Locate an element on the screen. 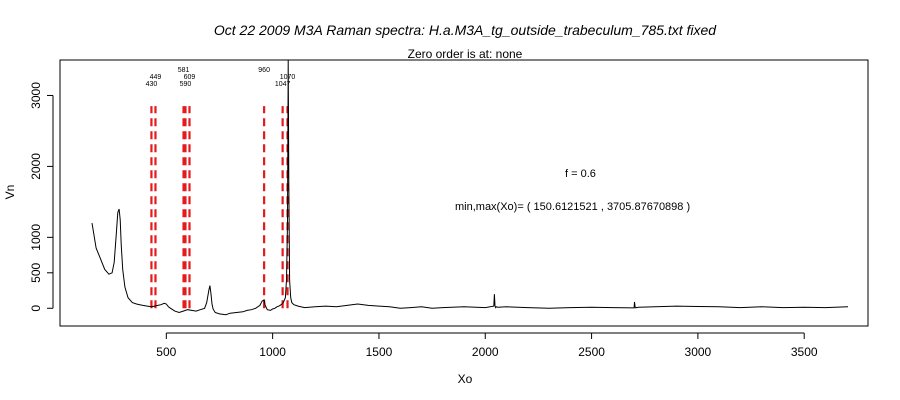 This screenshot has height=400, width=900. peak-marker-label: 590 is located at coordinates (186, 84).